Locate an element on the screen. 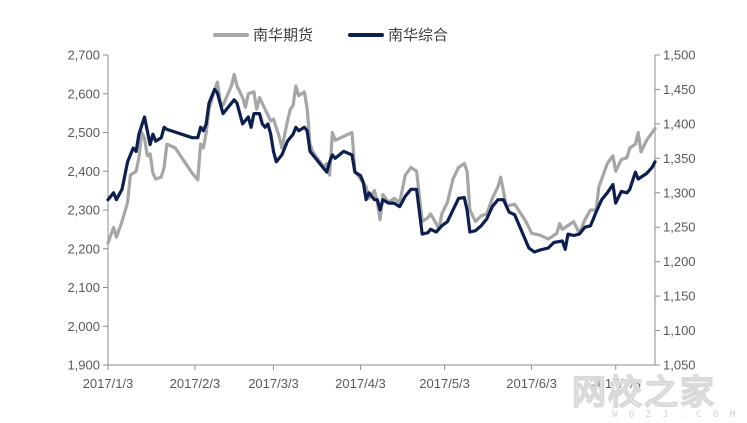 This screenshot has width=747, height=423. legend-label-series-1: 南华综合 is located at coordinates (418, 35).